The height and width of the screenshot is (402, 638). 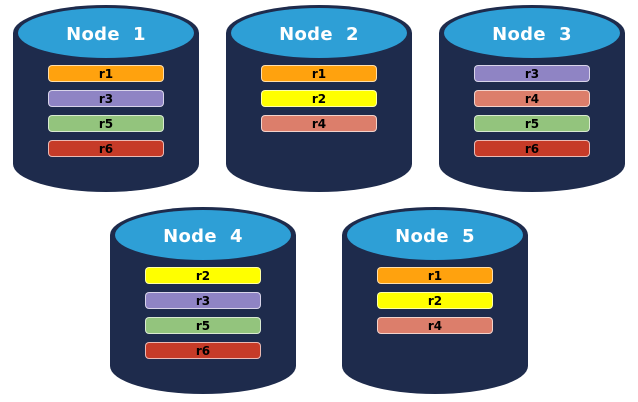 I want to click on node-label: Node 1, so click(x=106, y=34).